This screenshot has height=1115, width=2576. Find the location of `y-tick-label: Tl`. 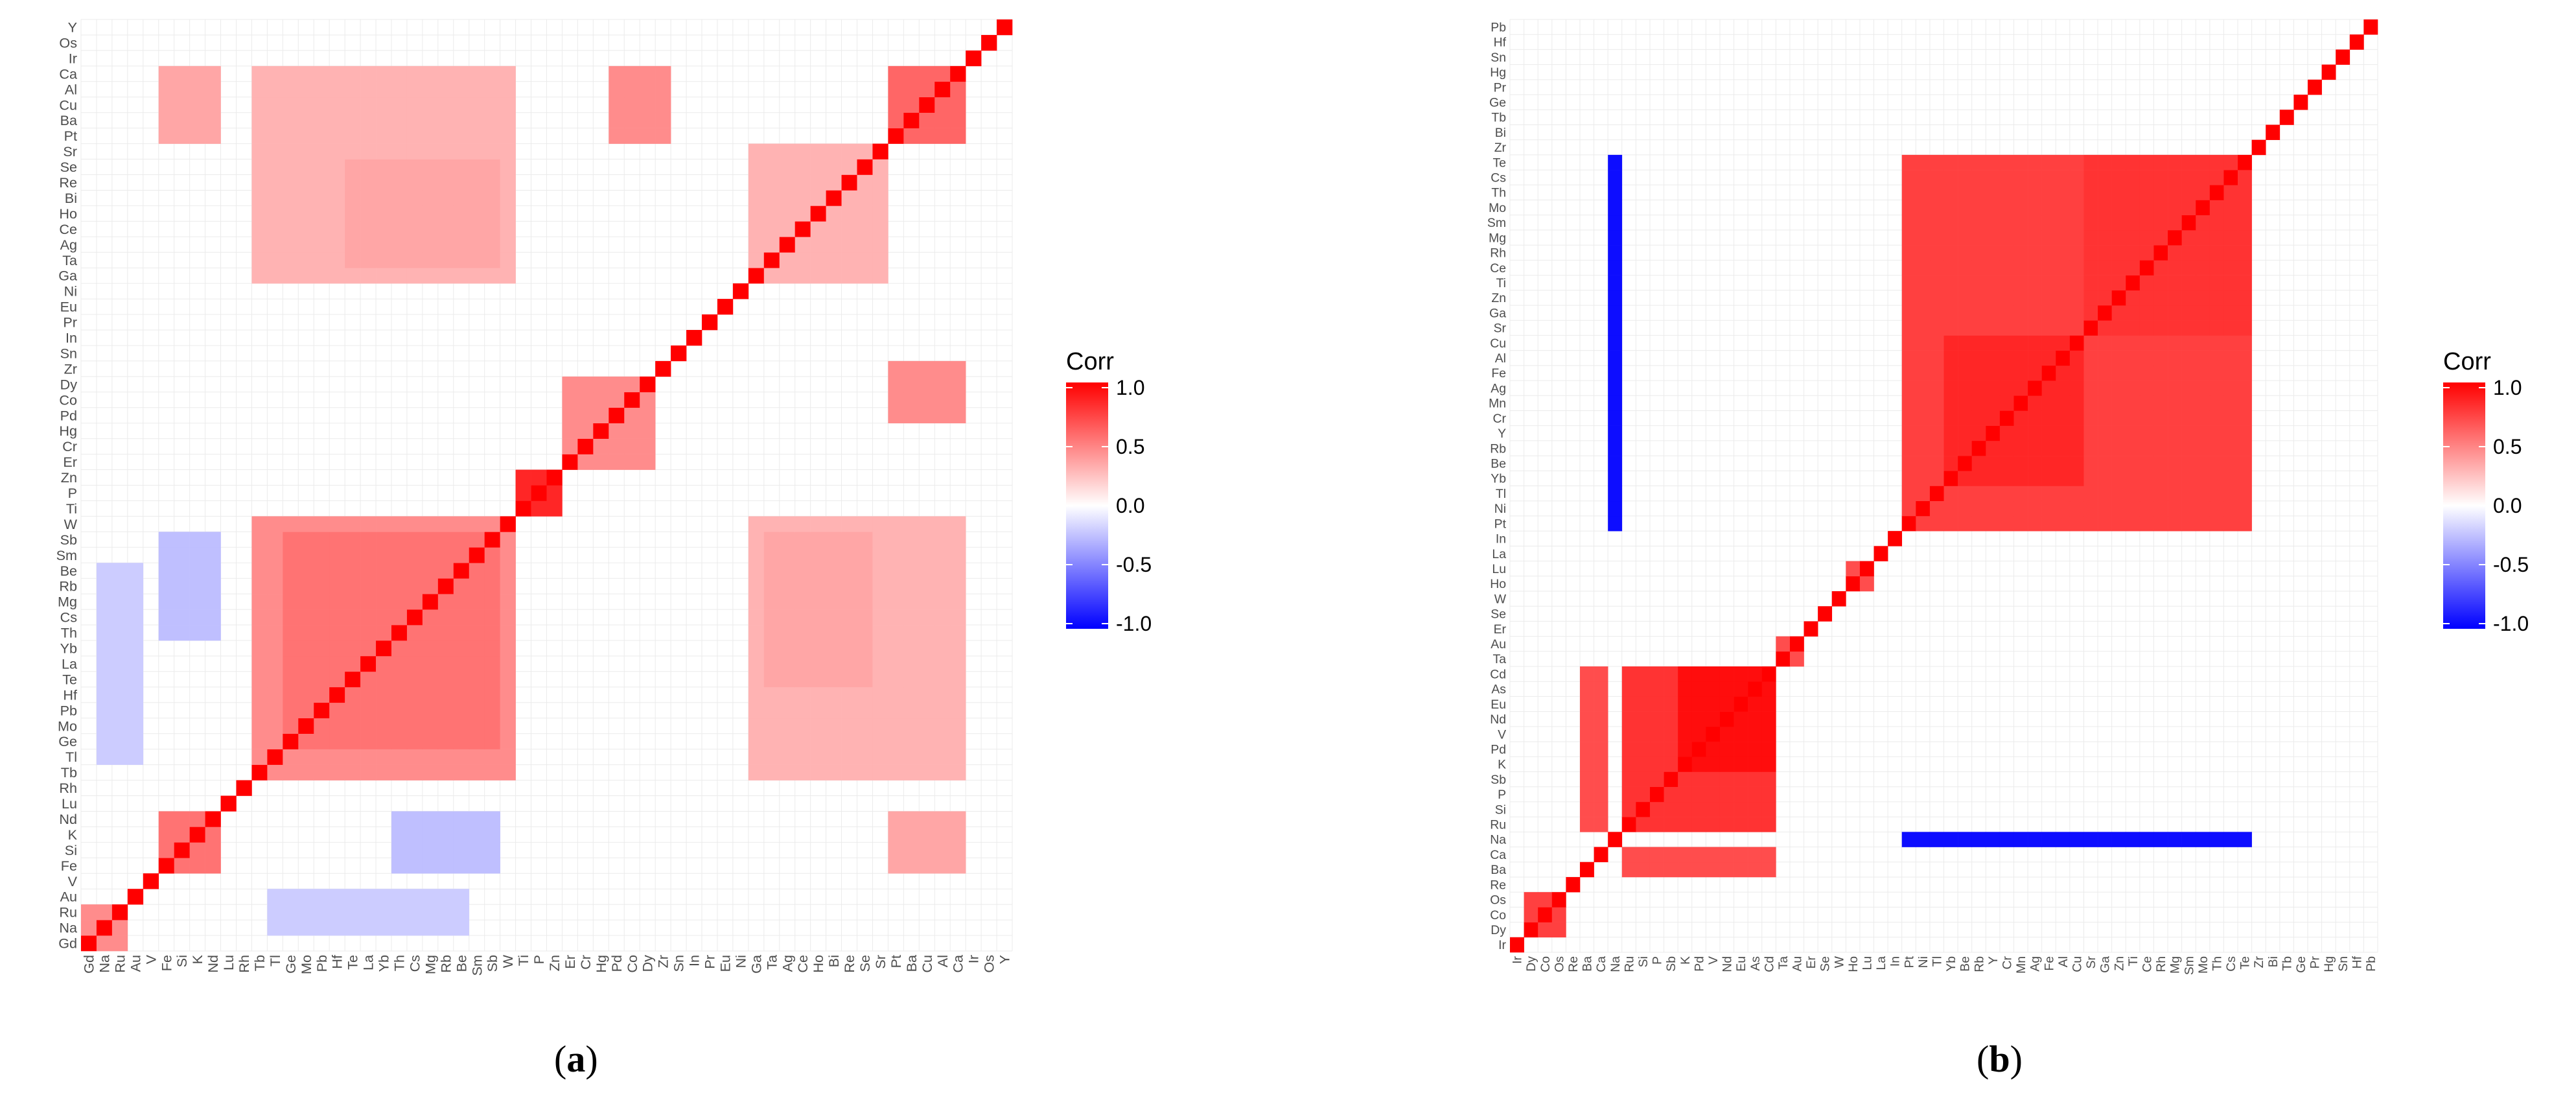

y-tick-label: Tl is located at coordinates (71, 757).